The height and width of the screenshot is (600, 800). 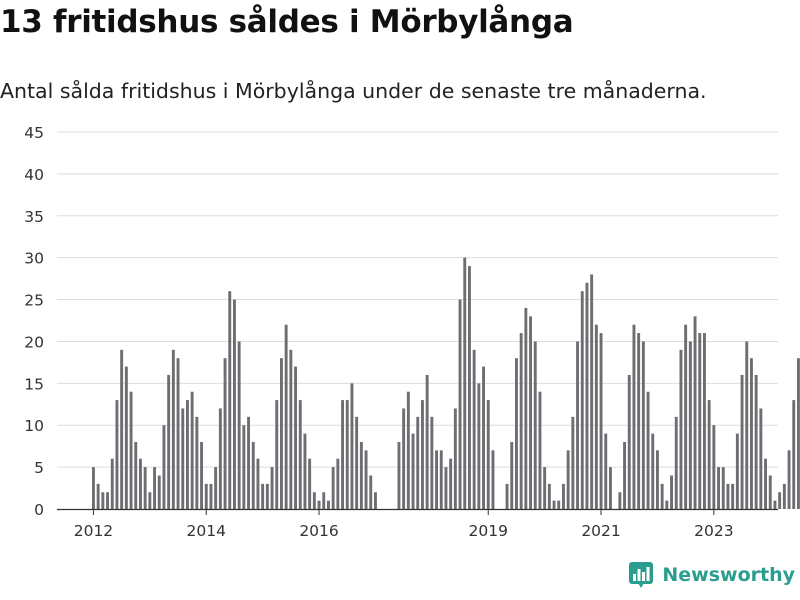 I want to click on y-tick-label: 40, so click(x=34, y=175).